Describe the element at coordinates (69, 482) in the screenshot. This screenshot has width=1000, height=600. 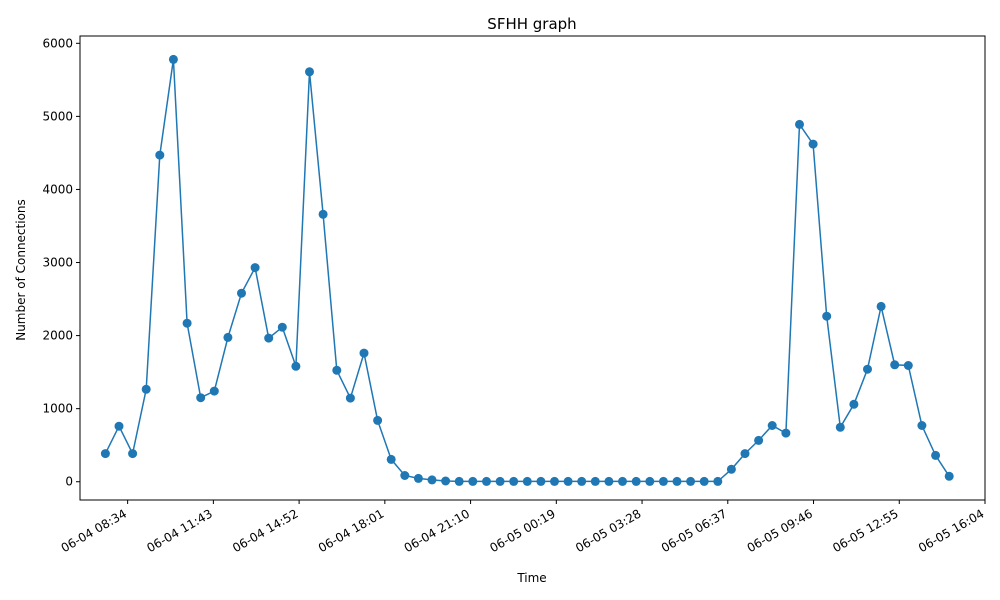
I see `y-tick-label: 0` at that location.